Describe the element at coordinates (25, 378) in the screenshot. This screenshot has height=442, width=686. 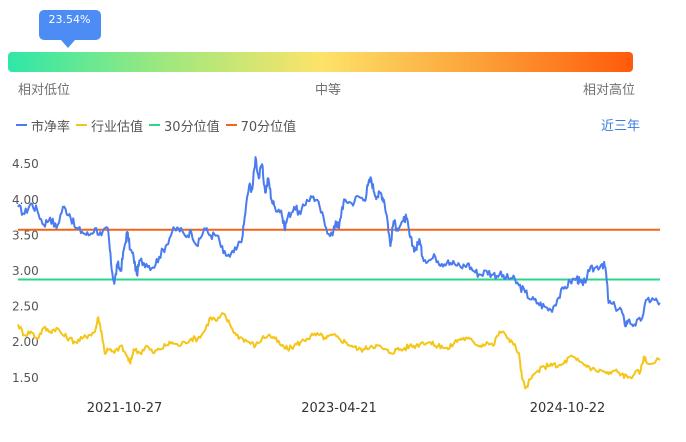
I see `y-tick-label: 1.50` at that location.